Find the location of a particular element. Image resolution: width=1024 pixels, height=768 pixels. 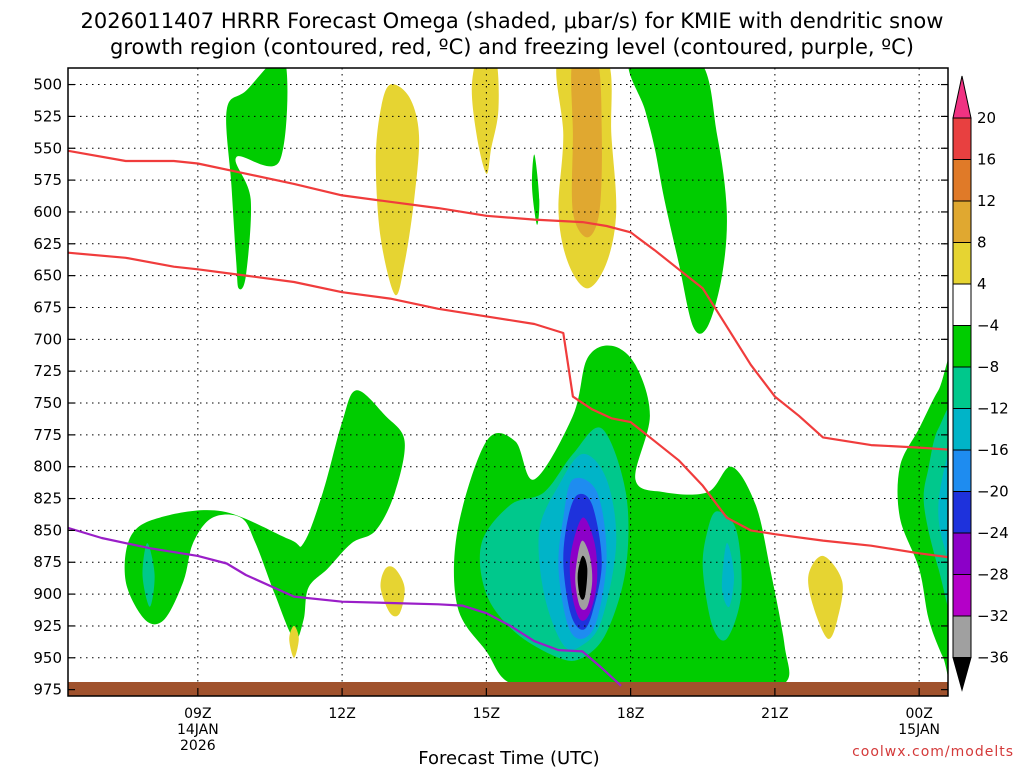

x-tick-year-09Z: 2026 is located at coordinates (198, 746).